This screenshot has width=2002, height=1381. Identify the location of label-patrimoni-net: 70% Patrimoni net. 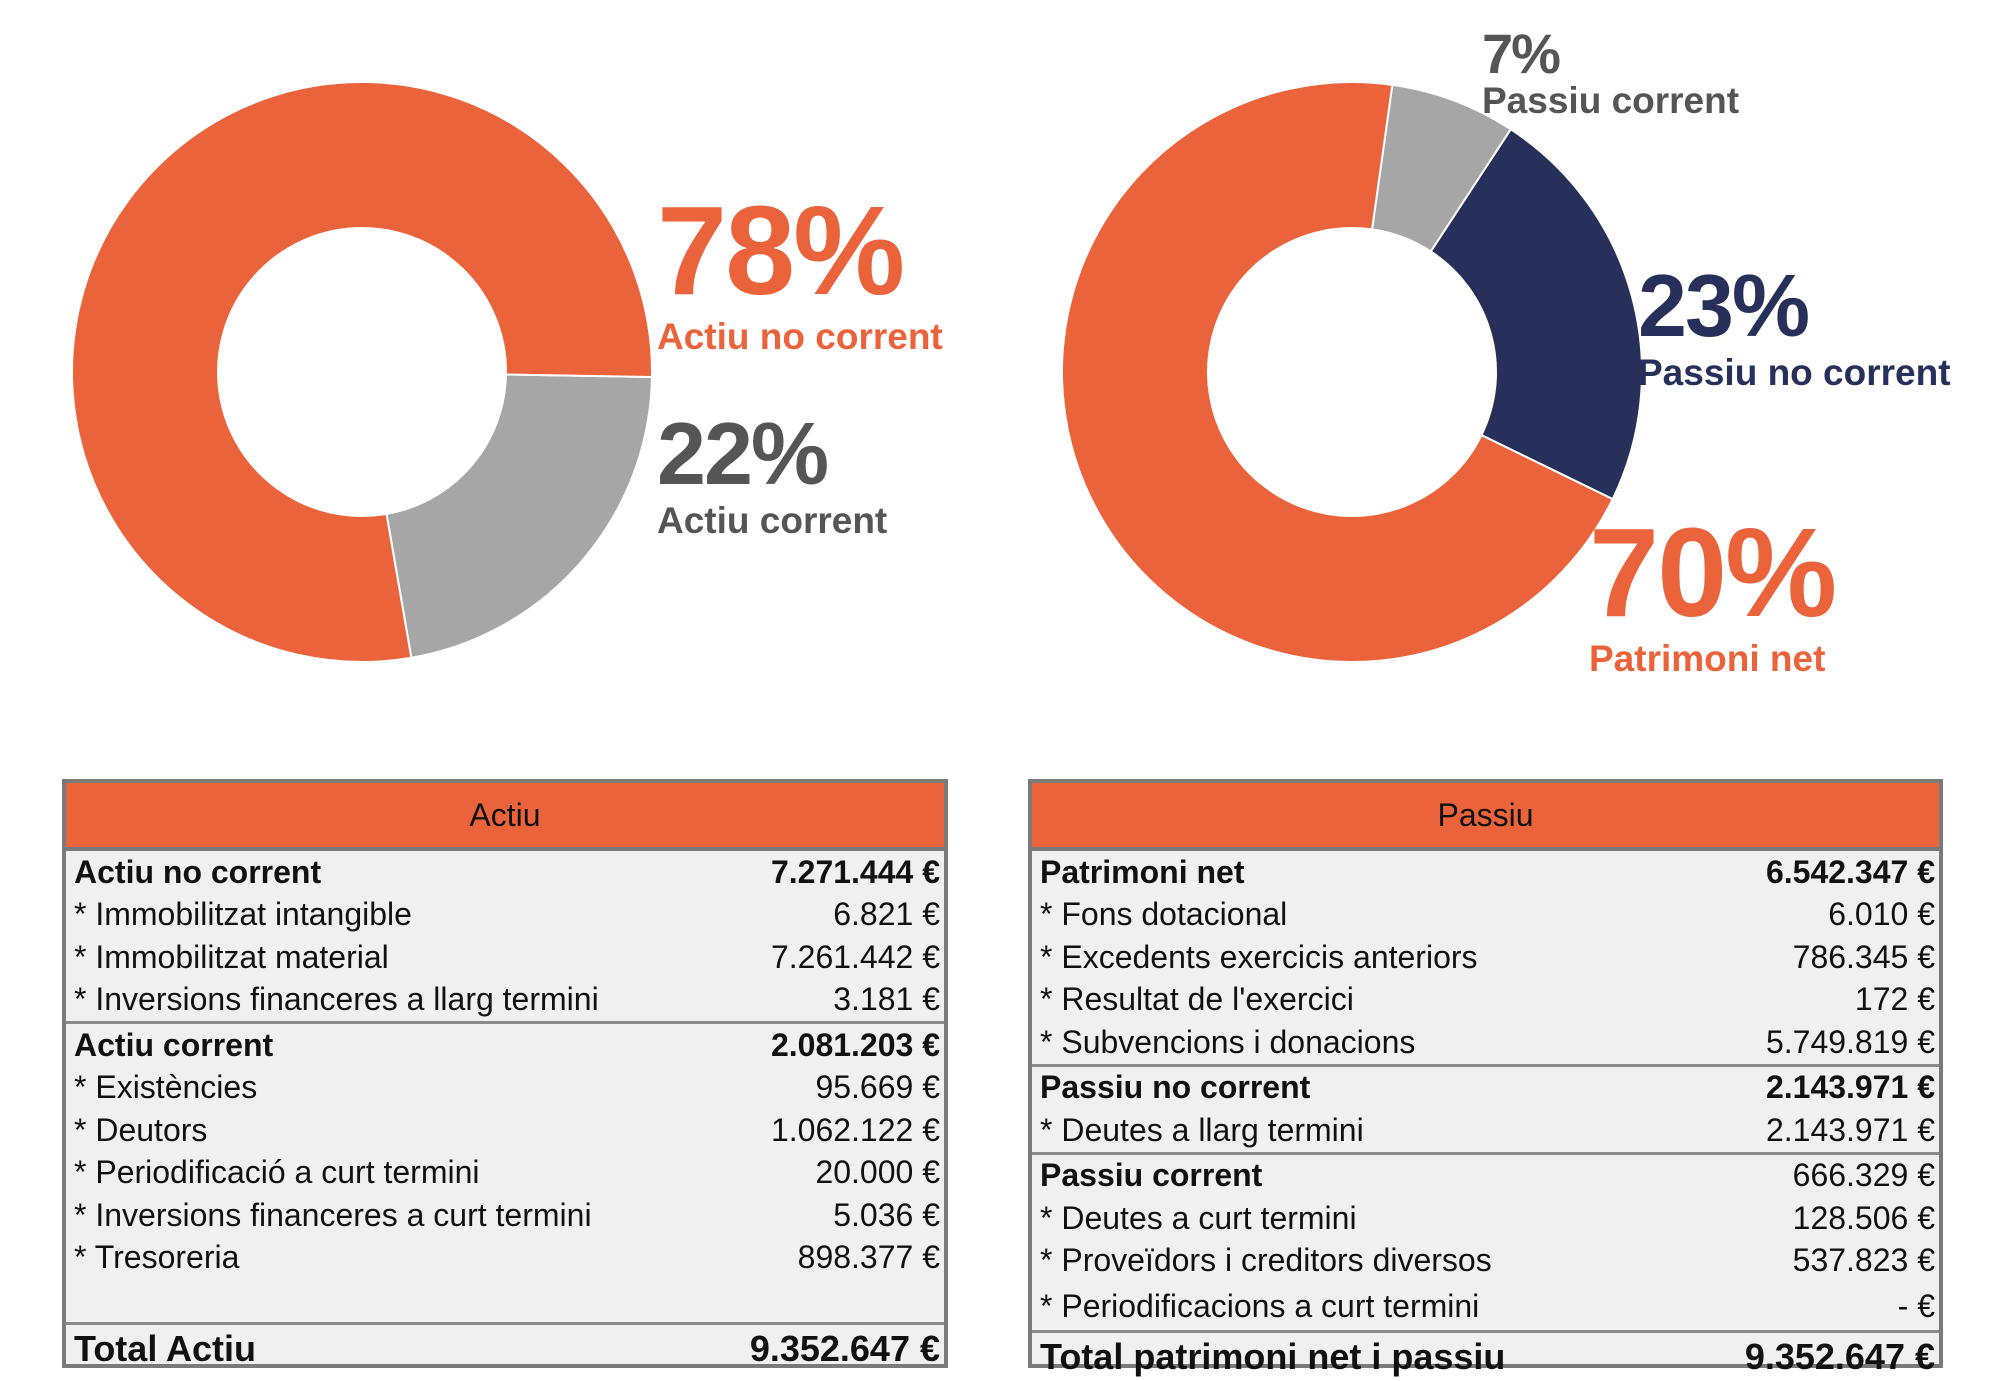
(1713, 590).